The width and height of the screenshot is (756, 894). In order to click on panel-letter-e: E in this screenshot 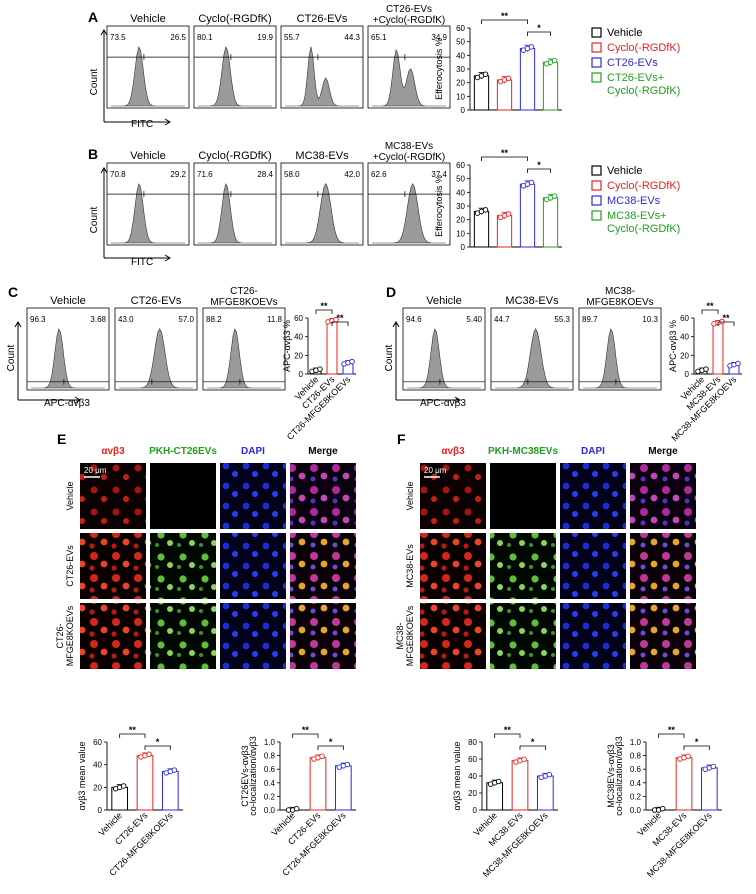, I will do `click(61, 439)`.